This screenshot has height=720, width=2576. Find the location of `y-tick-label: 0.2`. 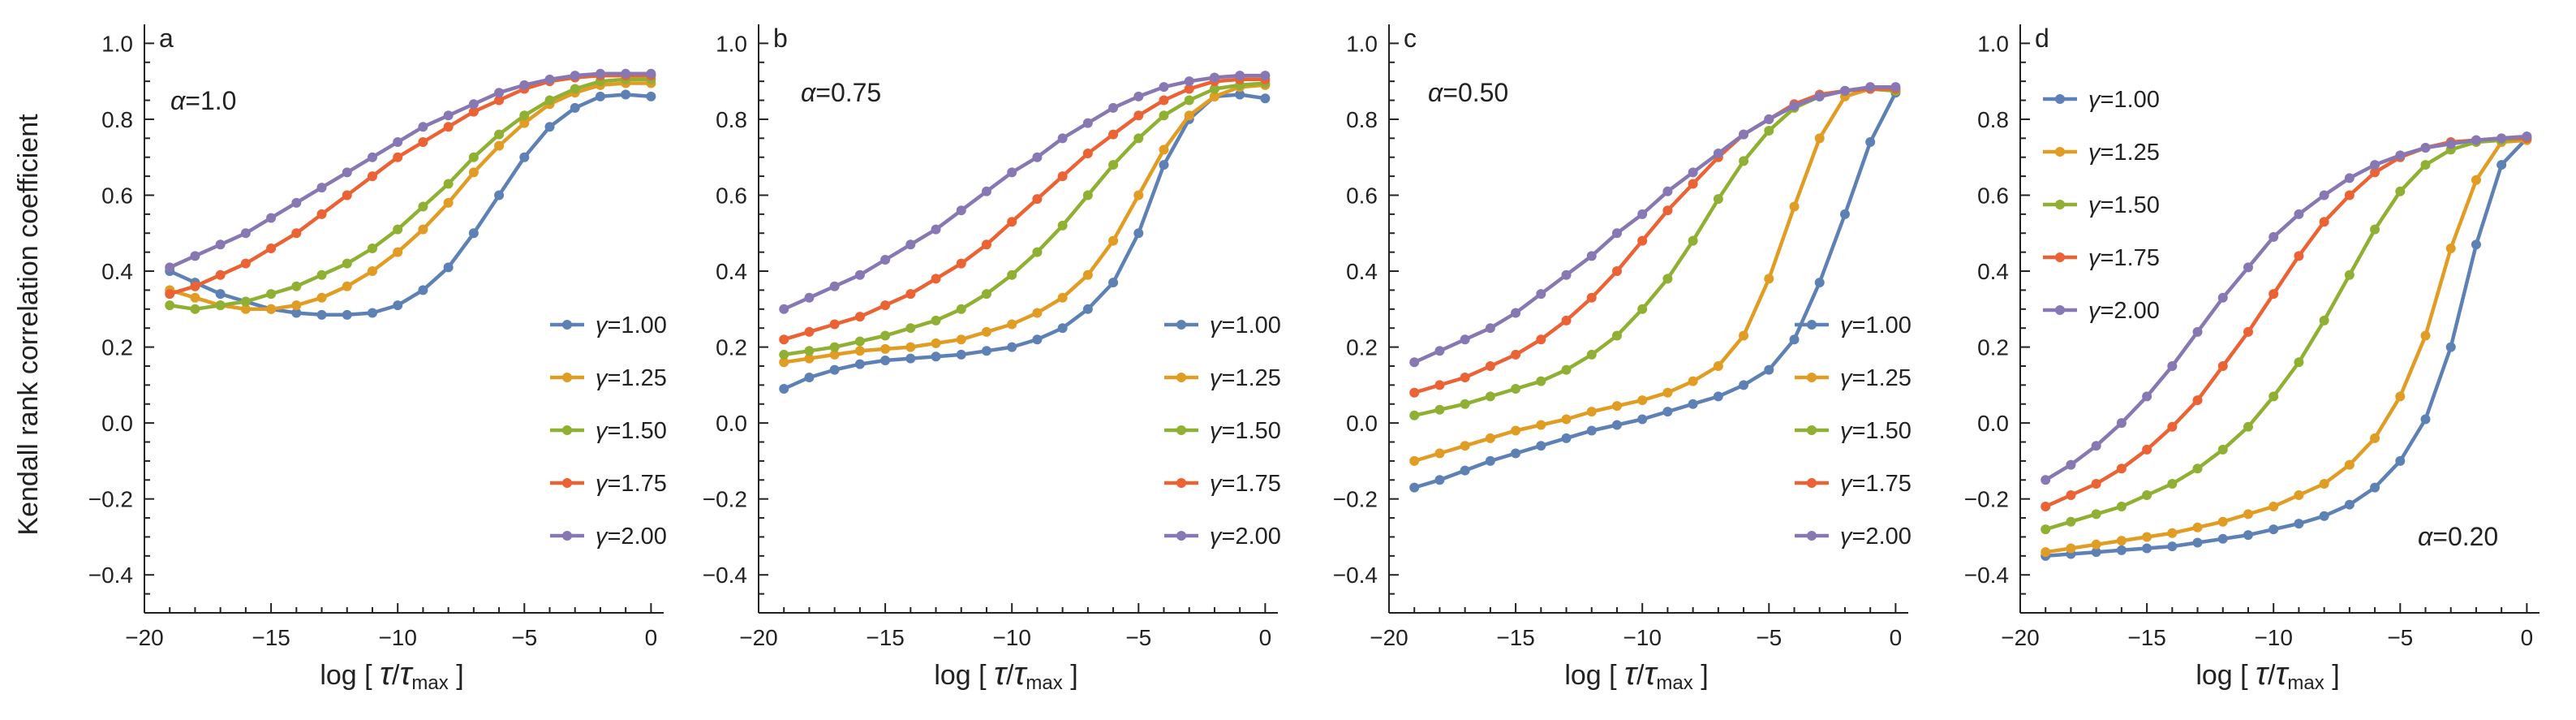

y-tick-label: 0.2 is located at coordinates (1993, 347).